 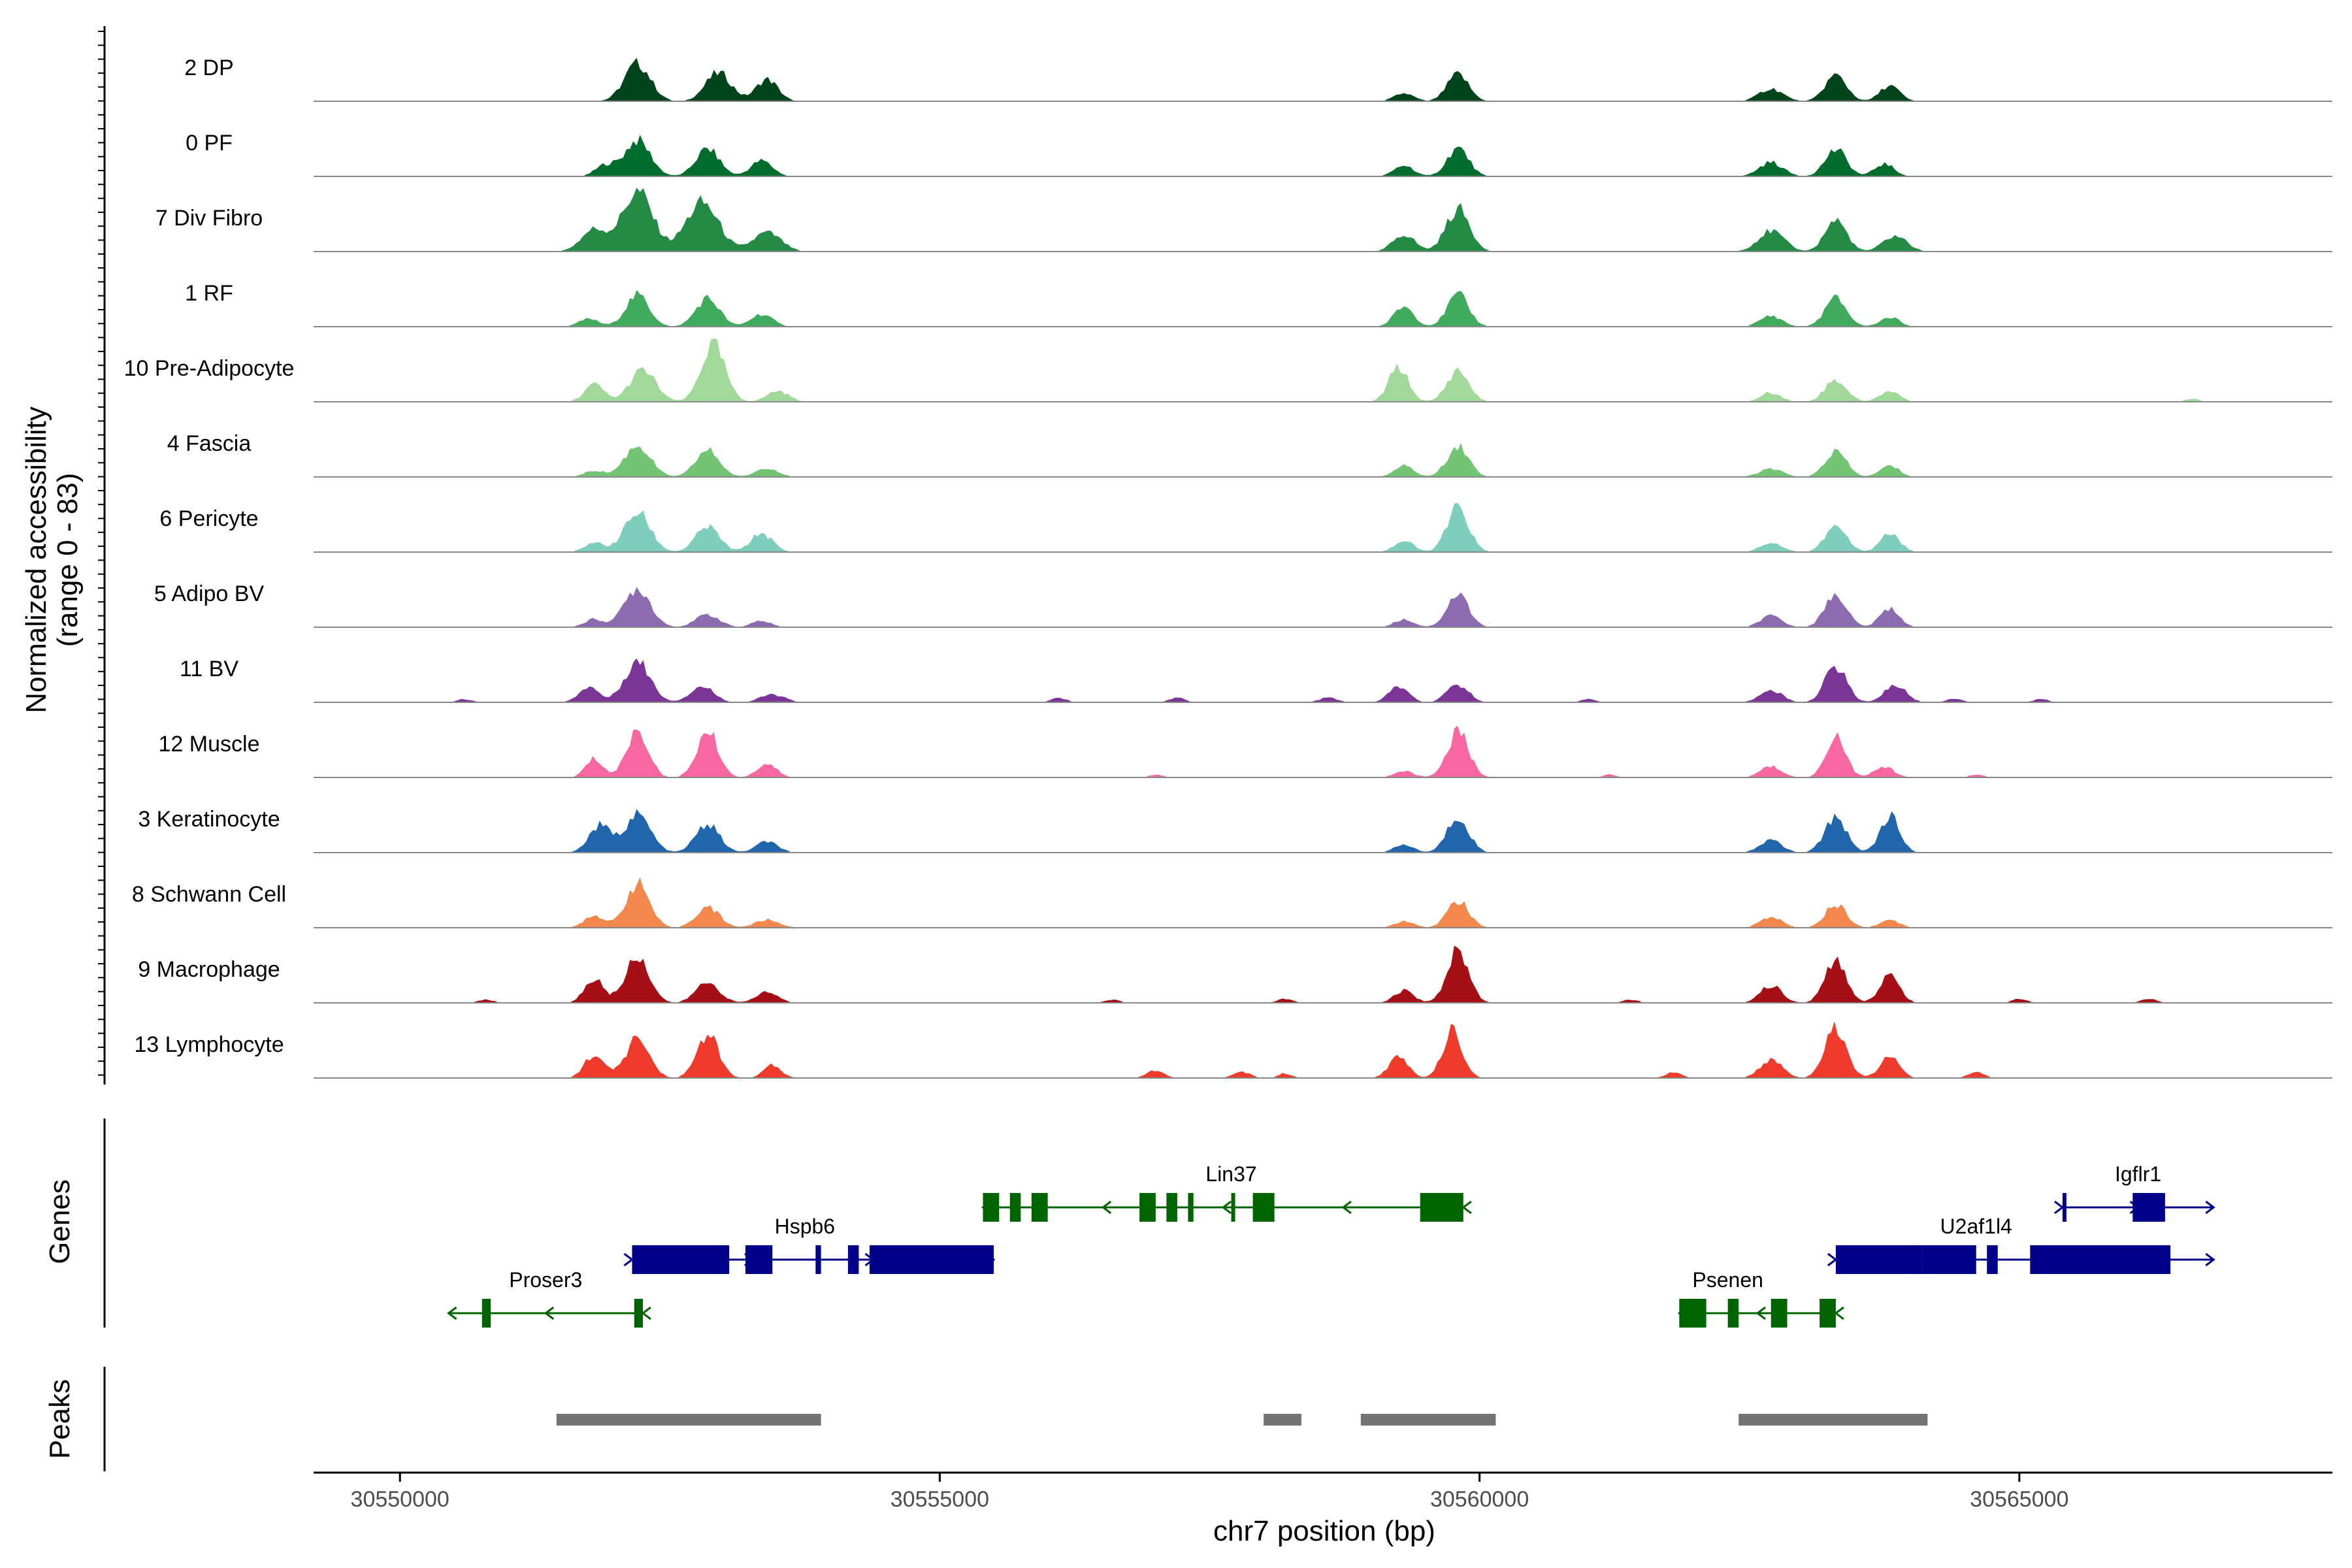 What do you see at coordinates (209, 293) in the screenshot?
I see `coverage-track-label: 1 RF` at bounding box center [209, 293].